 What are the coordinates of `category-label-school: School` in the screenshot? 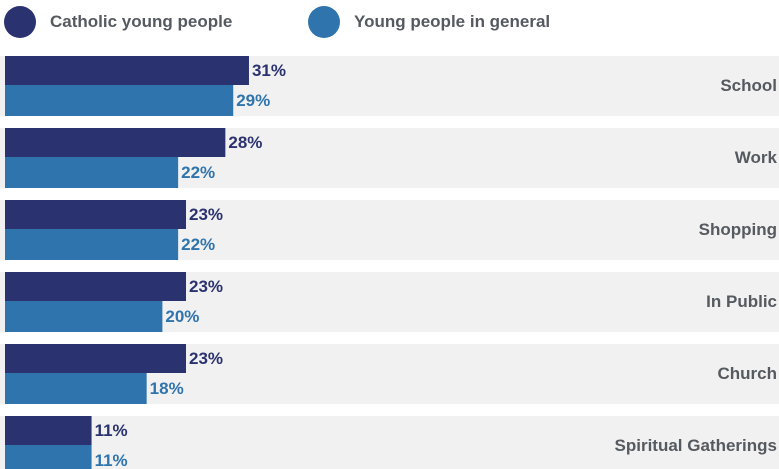 It's located at (748, 85).